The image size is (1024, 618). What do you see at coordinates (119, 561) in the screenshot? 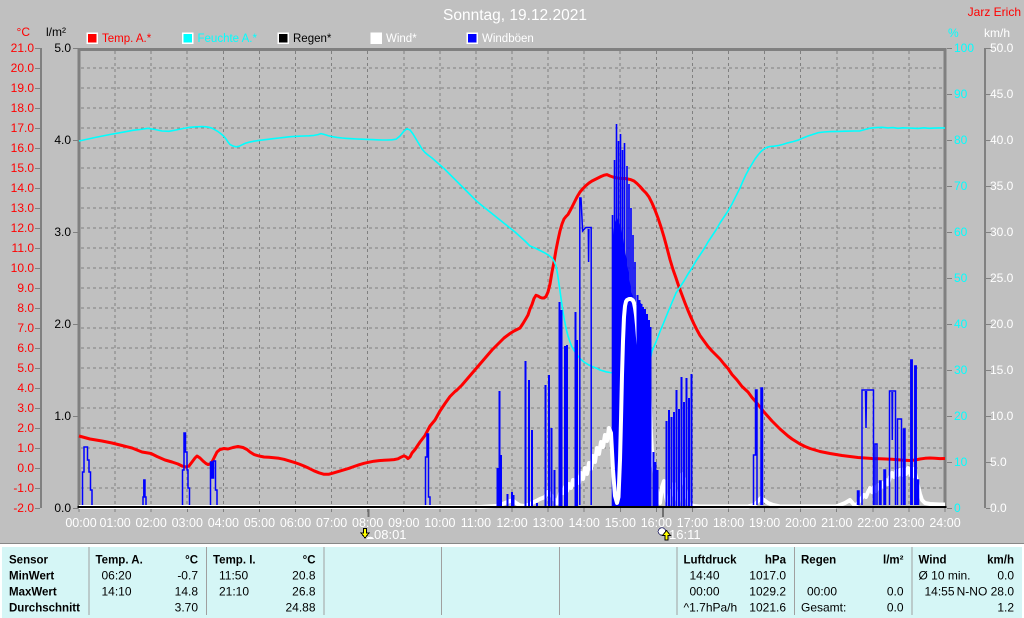
I see `svg-text: Temp. A.` at bounding box center [119, 561].